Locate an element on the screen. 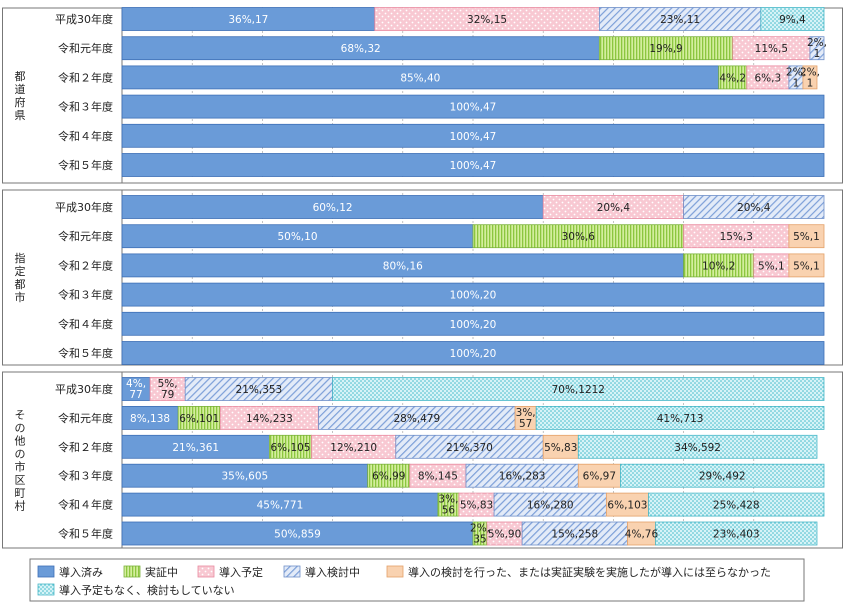  data-label: 16%,283 is located at coordinates (522, 477).